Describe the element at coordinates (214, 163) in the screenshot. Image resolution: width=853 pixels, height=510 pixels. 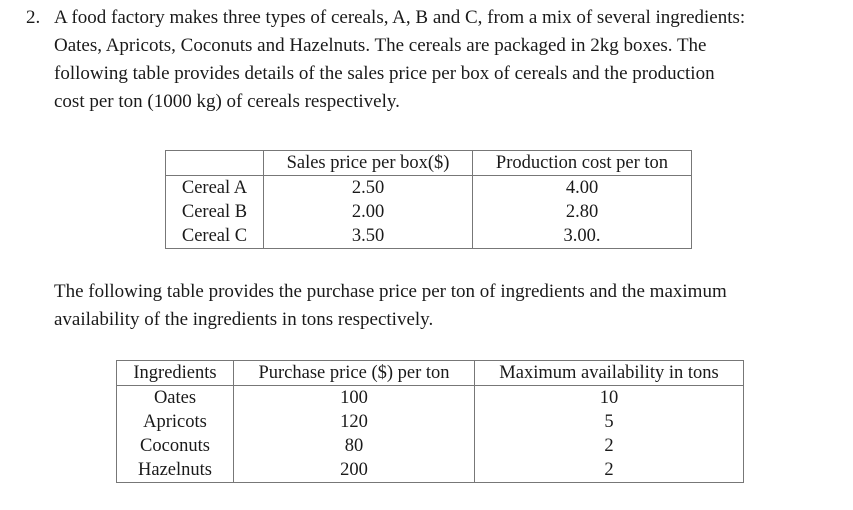
I see `header-cell` at that location.